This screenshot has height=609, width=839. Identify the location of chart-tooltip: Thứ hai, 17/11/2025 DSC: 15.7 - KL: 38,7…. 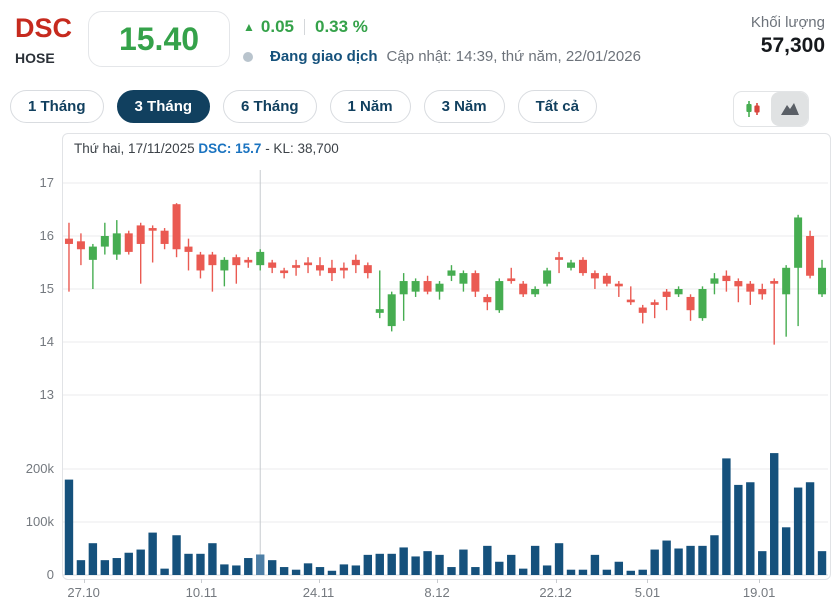
(206, 148).